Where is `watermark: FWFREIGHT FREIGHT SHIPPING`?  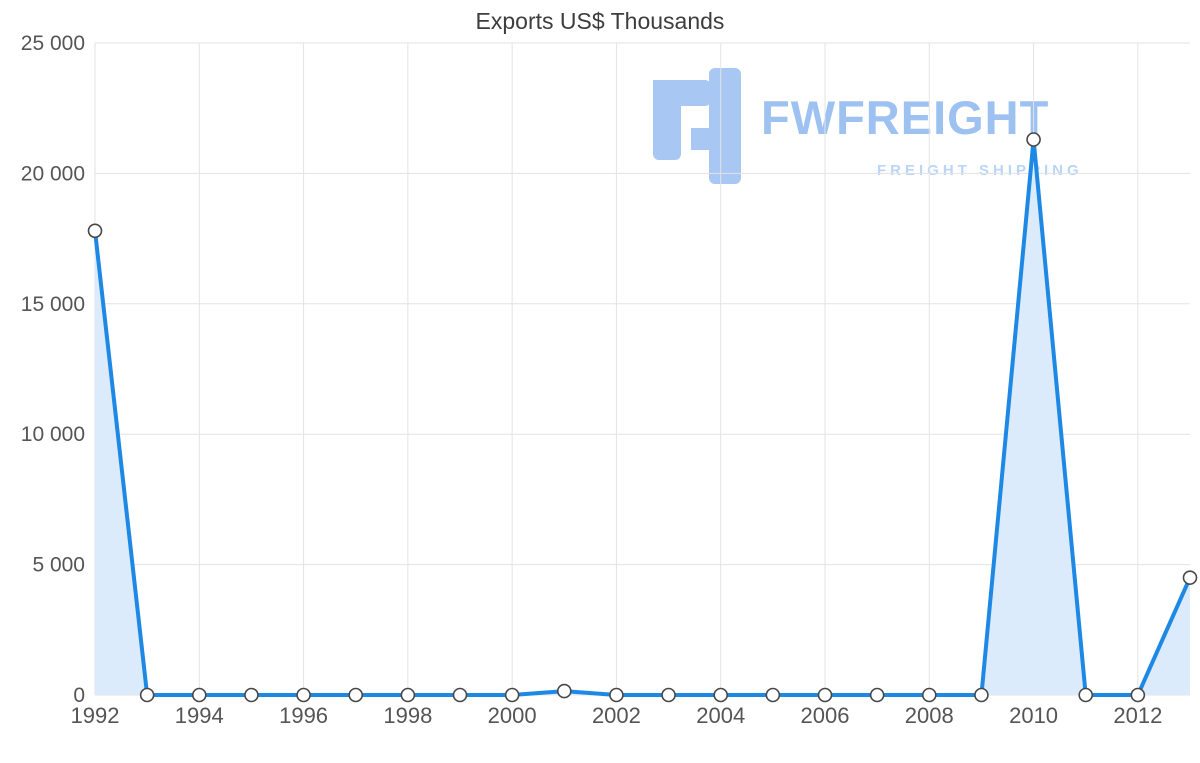
watermark: FWFREIGHT FREIGHT SHIPPING is located at coordinates (905, 131).